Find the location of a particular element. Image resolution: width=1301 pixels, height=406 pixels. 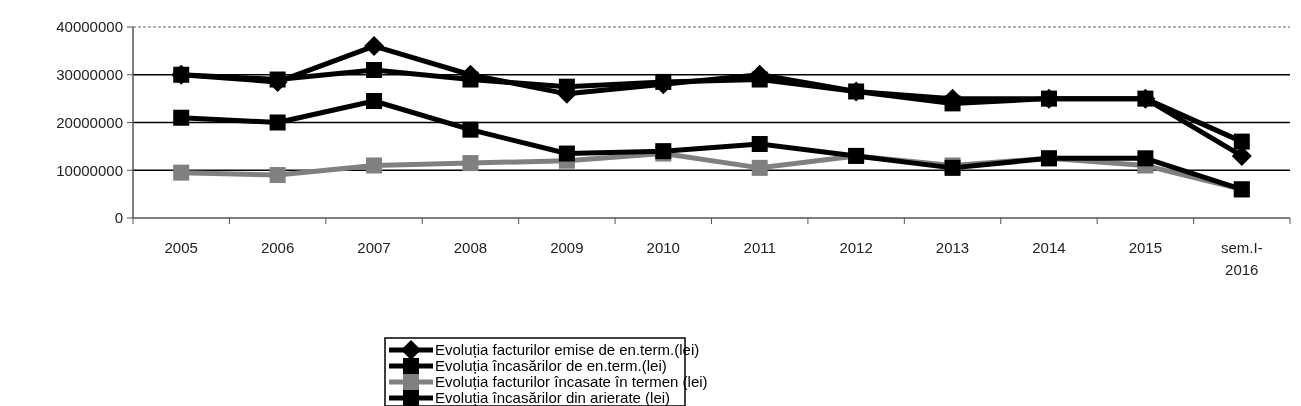

x-tick-label: 2007 is located at coordinates (374, 247).